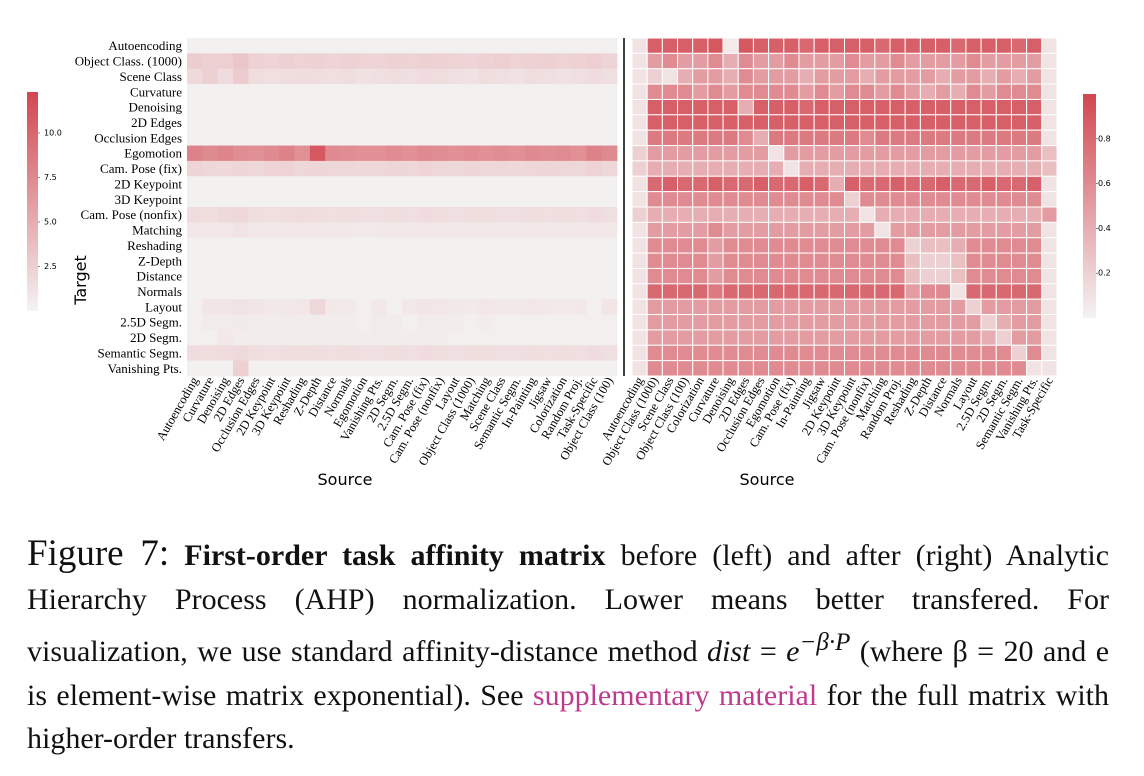 The height and width of the screenshot is (776, 1144). Describe the element at coordinates (140, 352) in the screenshot. I see `row-label: Semantic Segm.` at that location.